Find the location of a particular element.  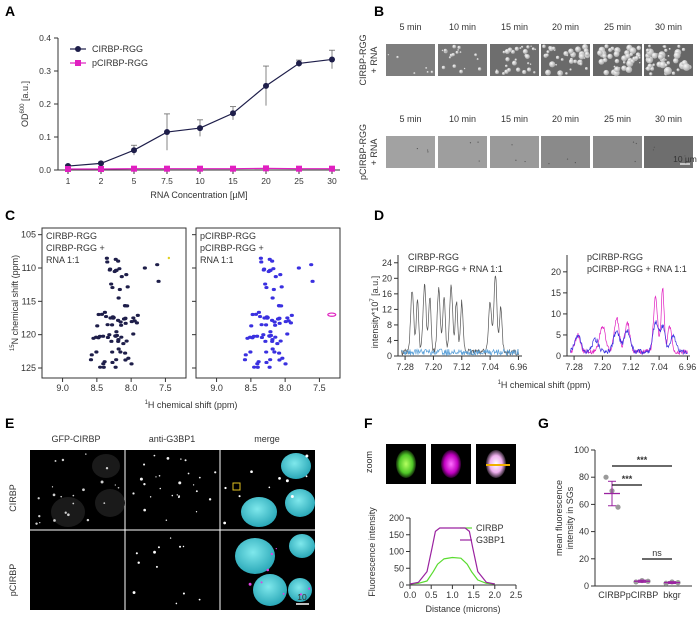

d-x-tick-label: 7.12 is located at coordinates (462, 367).